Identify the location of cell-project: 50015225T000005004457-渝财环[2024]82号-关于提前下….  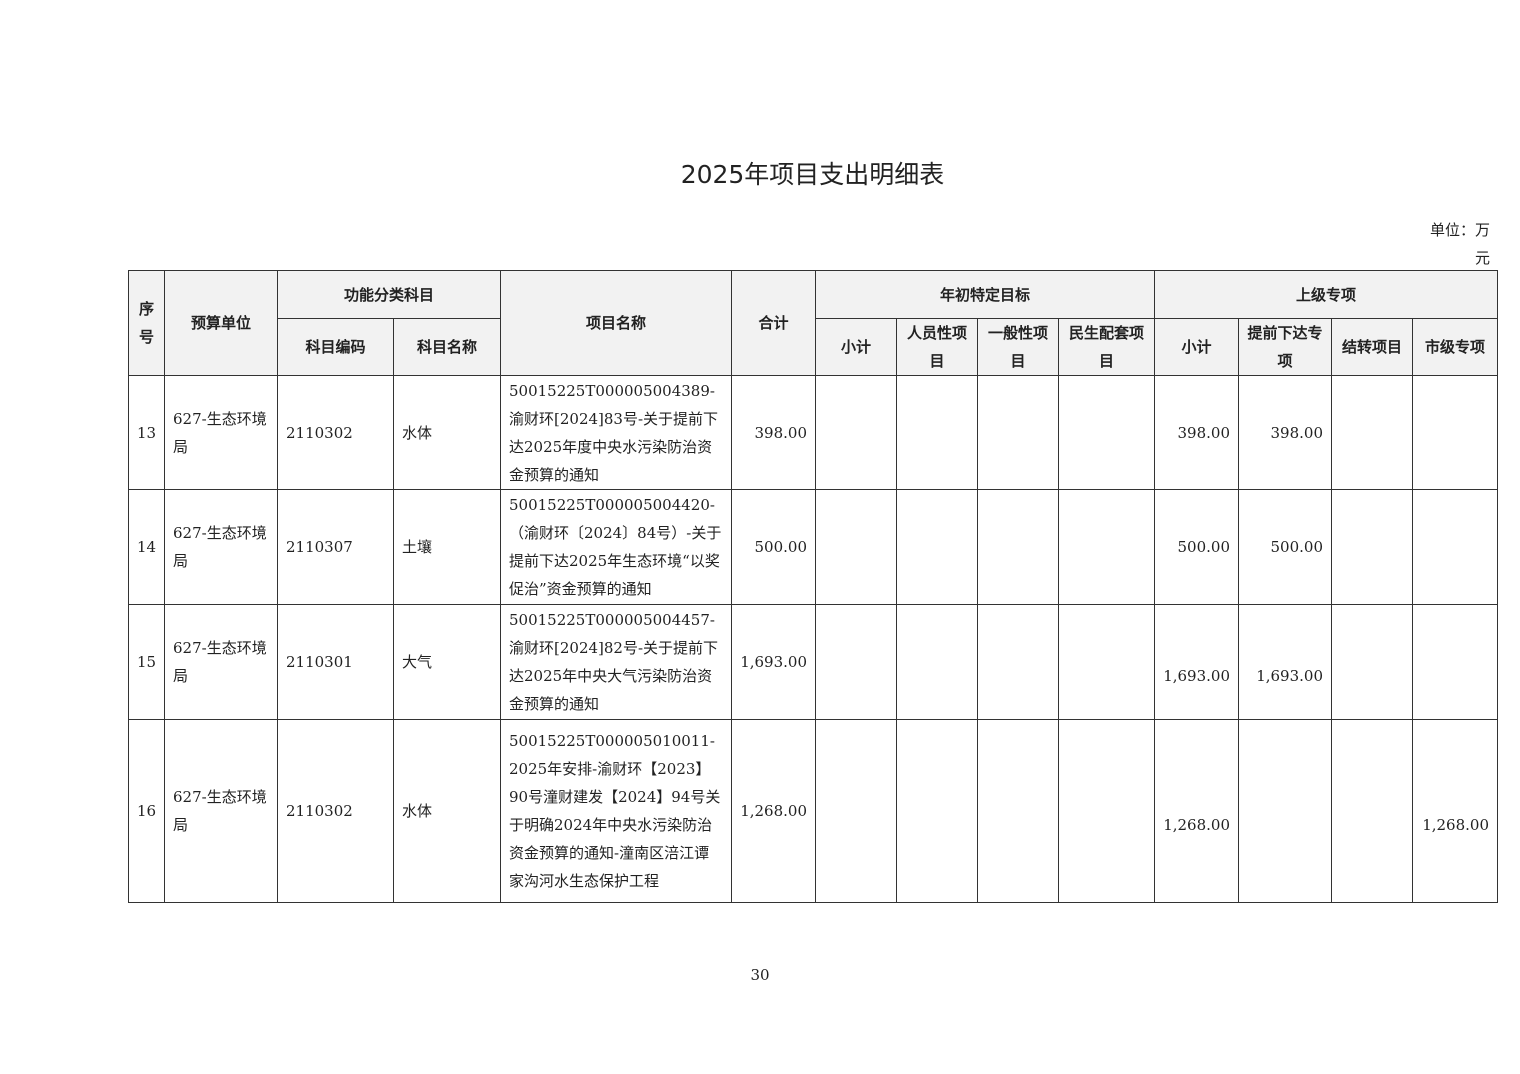
(616, 662).